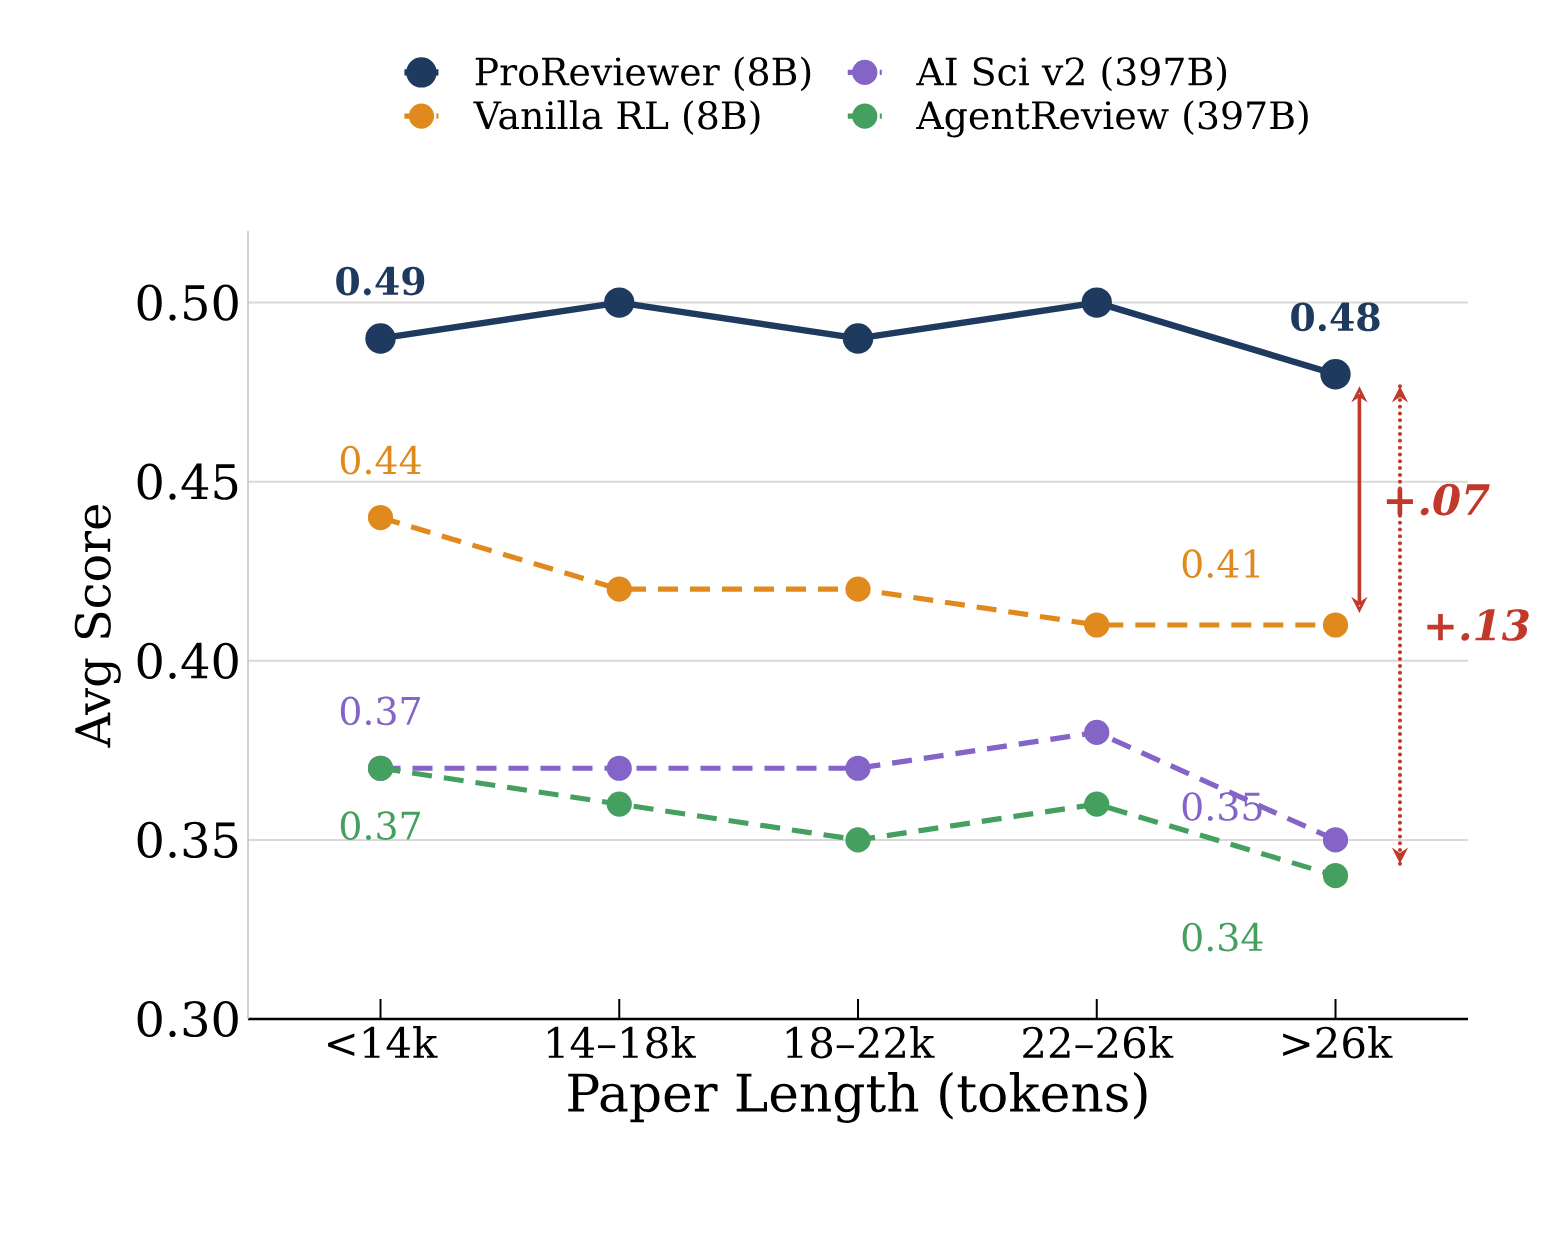 Image resolution: width=1568 pixels, height=1260 pixels. What do you see at coordinates (187, 302) in the screenshot?
I see `y-tick-label: 0.50` at bounding box center [187, 302].